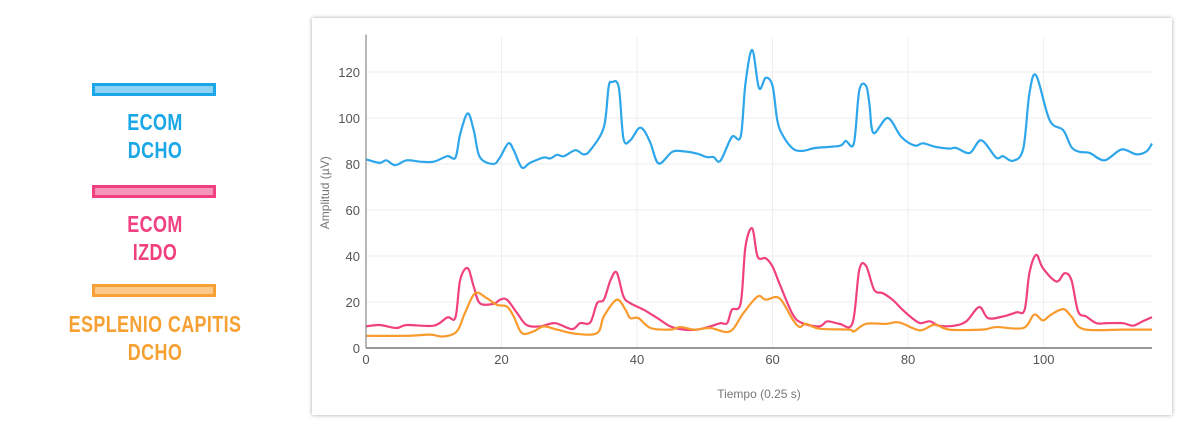 The height and width of the screenshot is (436, 1200). What do you see at coordinates (325, 192) in the screenshot?
I see `y-axis-title: Amplitud (µV)` at bounding box center [325, 192].